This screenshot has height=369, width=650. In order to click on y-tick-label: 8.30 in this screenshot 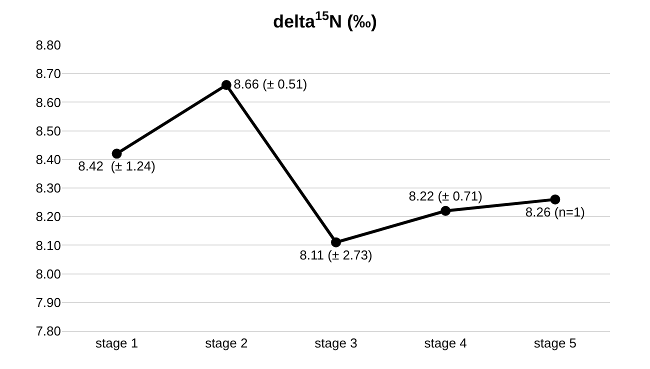, I will do `click(48, 188)`.